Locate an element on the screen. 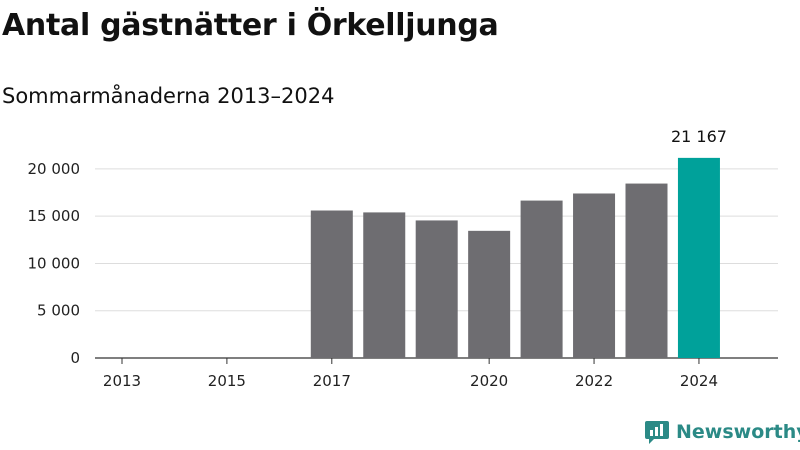 The width and height of the screenshot is (800, 450). y-axis-ticks: 0 5 000 10 000 15 000 20 000 is located at coordinates (54, 263).